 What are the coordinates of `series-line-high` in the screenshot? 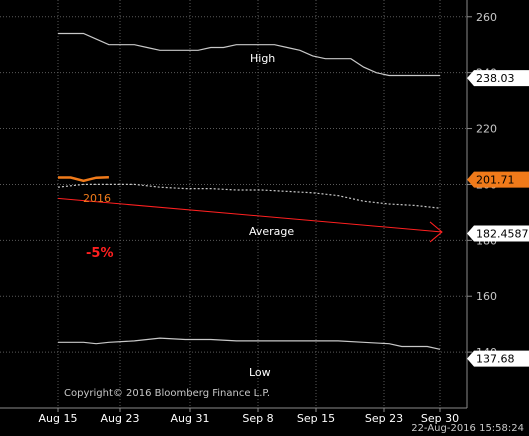 It's located at (249, 54).